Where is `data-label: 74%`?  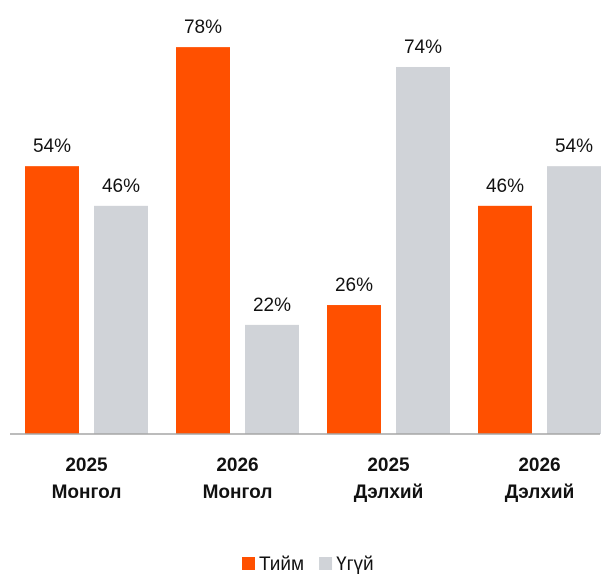
data-label: 74% is located at coordinates (423, 47).